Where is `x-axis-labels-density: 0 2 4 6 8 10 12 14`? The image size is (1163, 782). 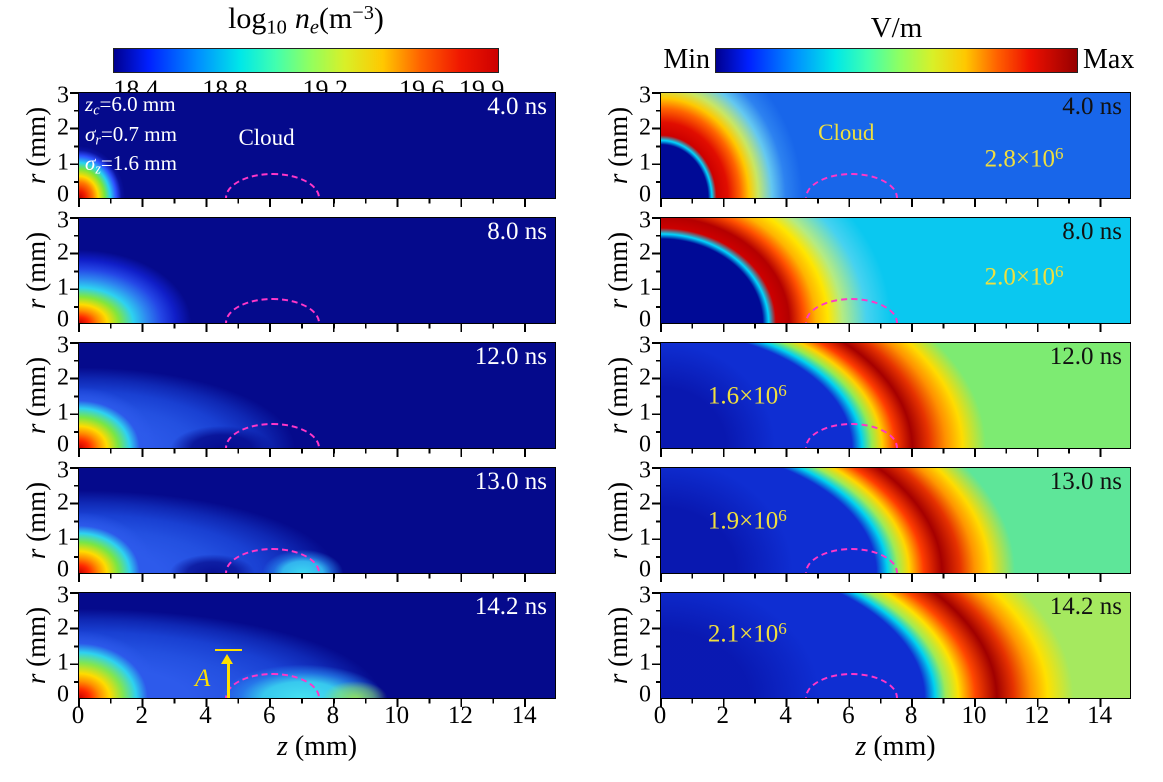
x-axis-labels-density: 0 2 4 6 8 10 12 14 is located at coordinates (314, 716).